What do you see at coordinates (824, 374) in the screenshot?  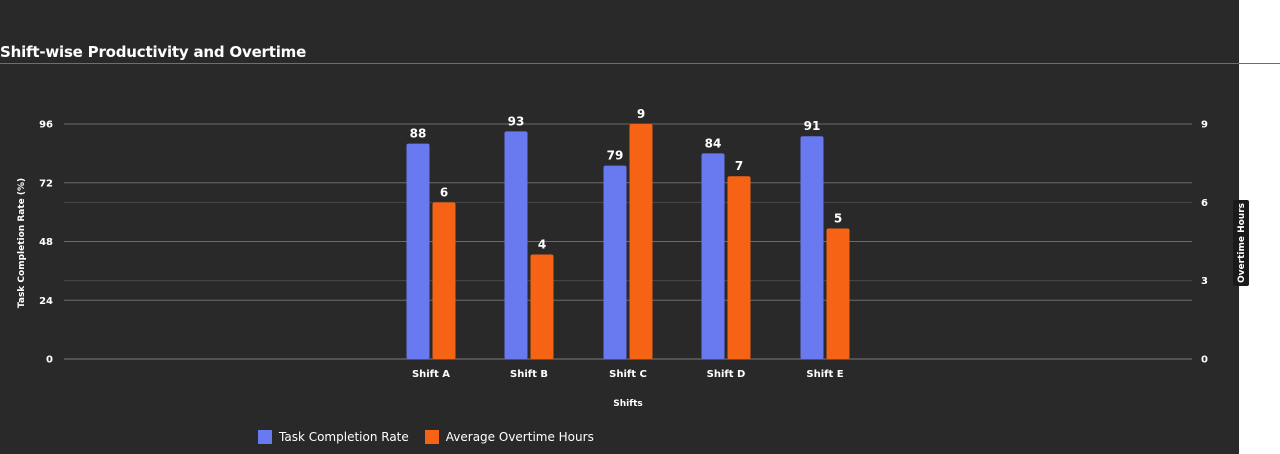 I see `x-tick-label: Shift E` at bounding box center [824, 374].